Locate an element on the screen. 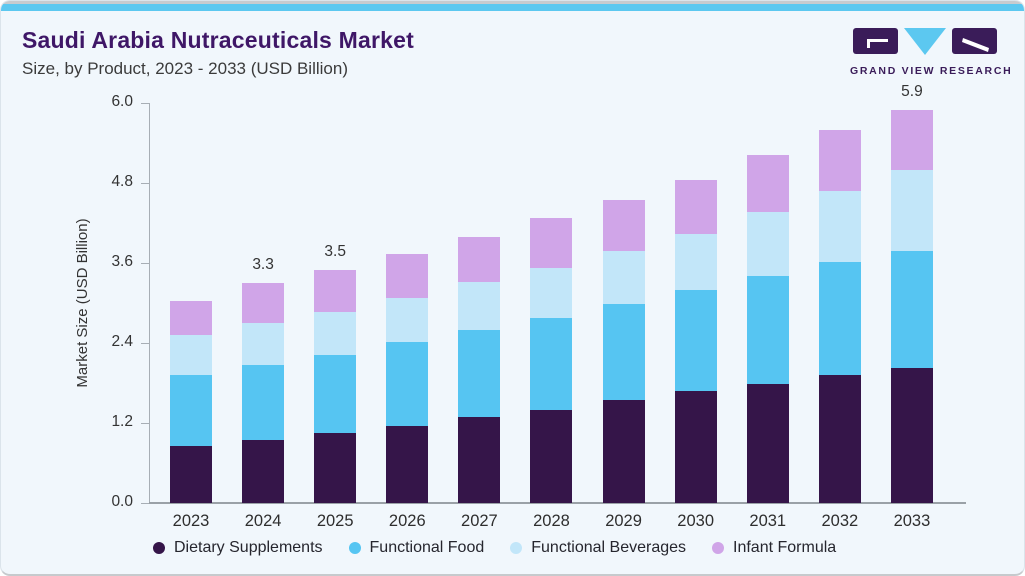 This screenshot has width=1025, height=576. y-tick-label: 1.2 is located at coordinates (122, 421).